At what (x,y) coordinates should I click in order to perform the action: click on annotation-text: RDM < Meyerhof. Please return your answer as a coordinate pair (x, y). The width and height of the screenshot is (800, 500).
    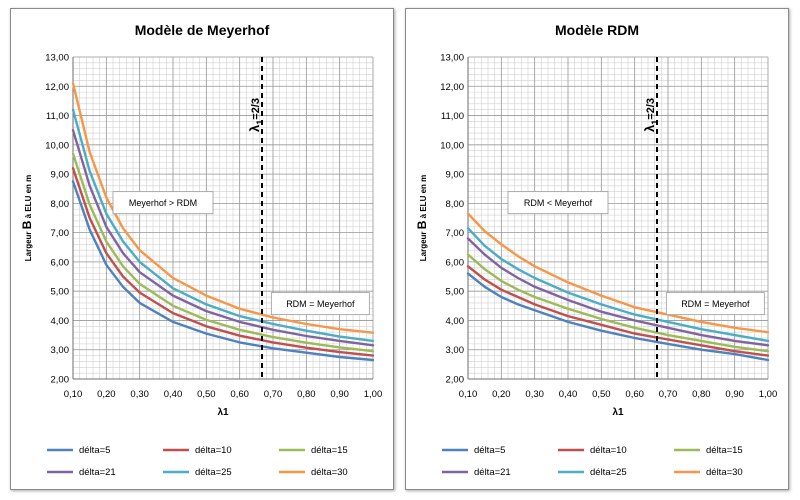
    Looking at the image, I should click on (558, 203).